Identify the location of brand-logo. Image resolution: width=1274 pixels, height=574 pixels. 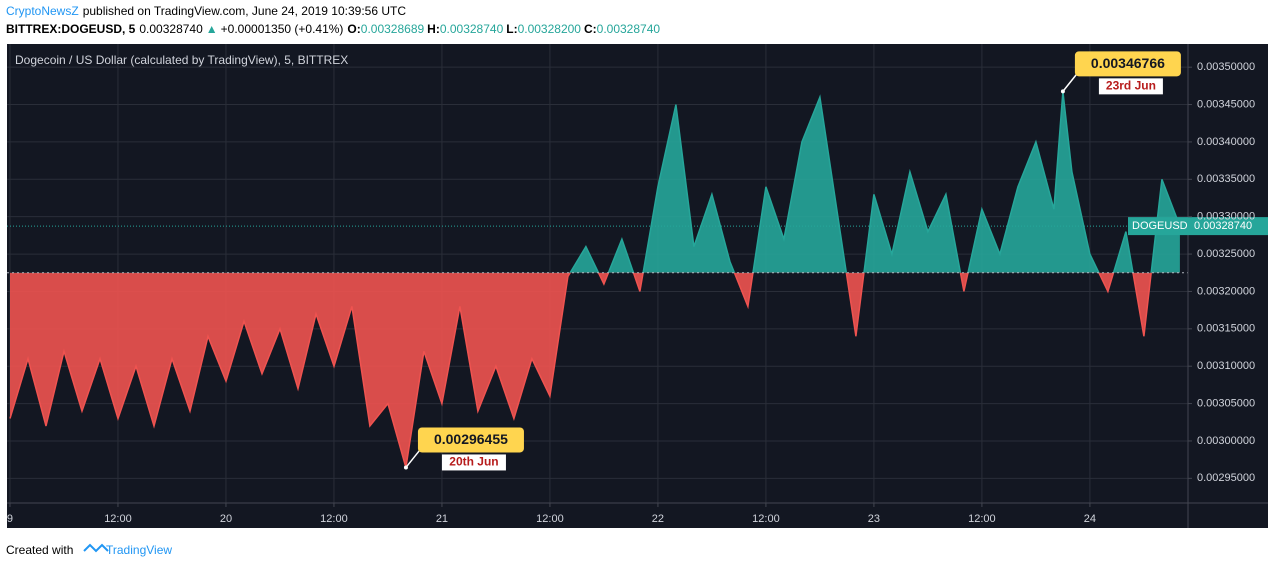
(96, 548).